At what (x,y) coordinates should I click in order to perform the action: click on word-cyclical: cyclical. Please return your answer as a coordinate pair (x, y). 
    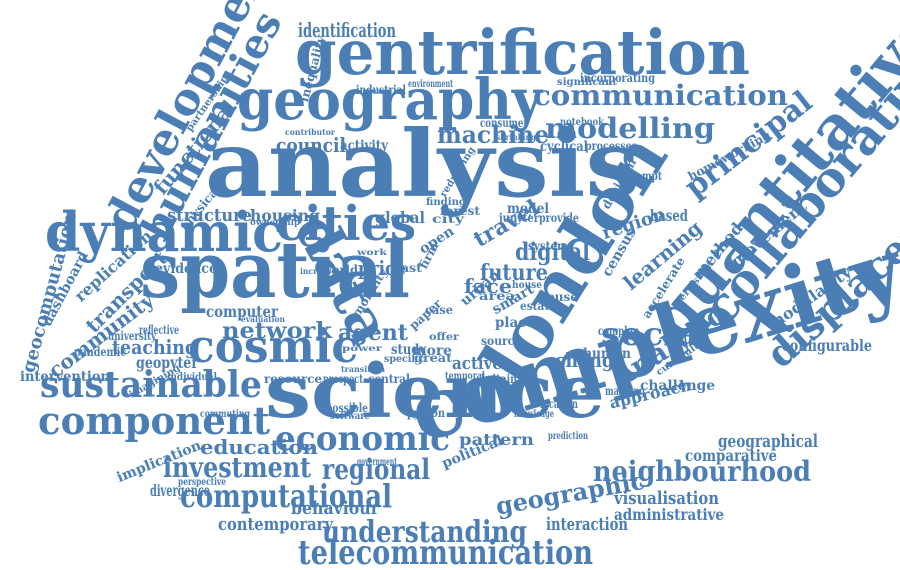
    Looking at the image, I should click on (564, 147).